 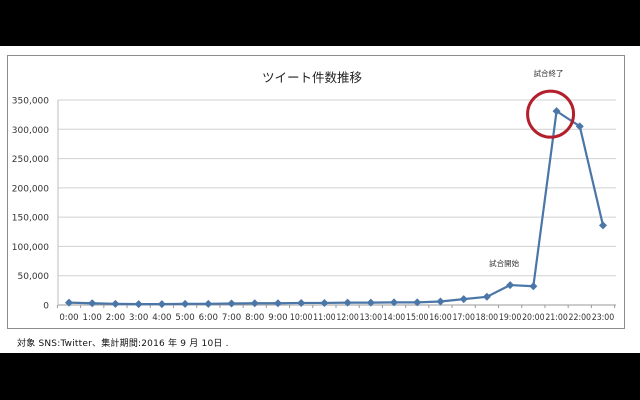 I want to click on x-tick-label: 18:00, so click(x=487, y=318).